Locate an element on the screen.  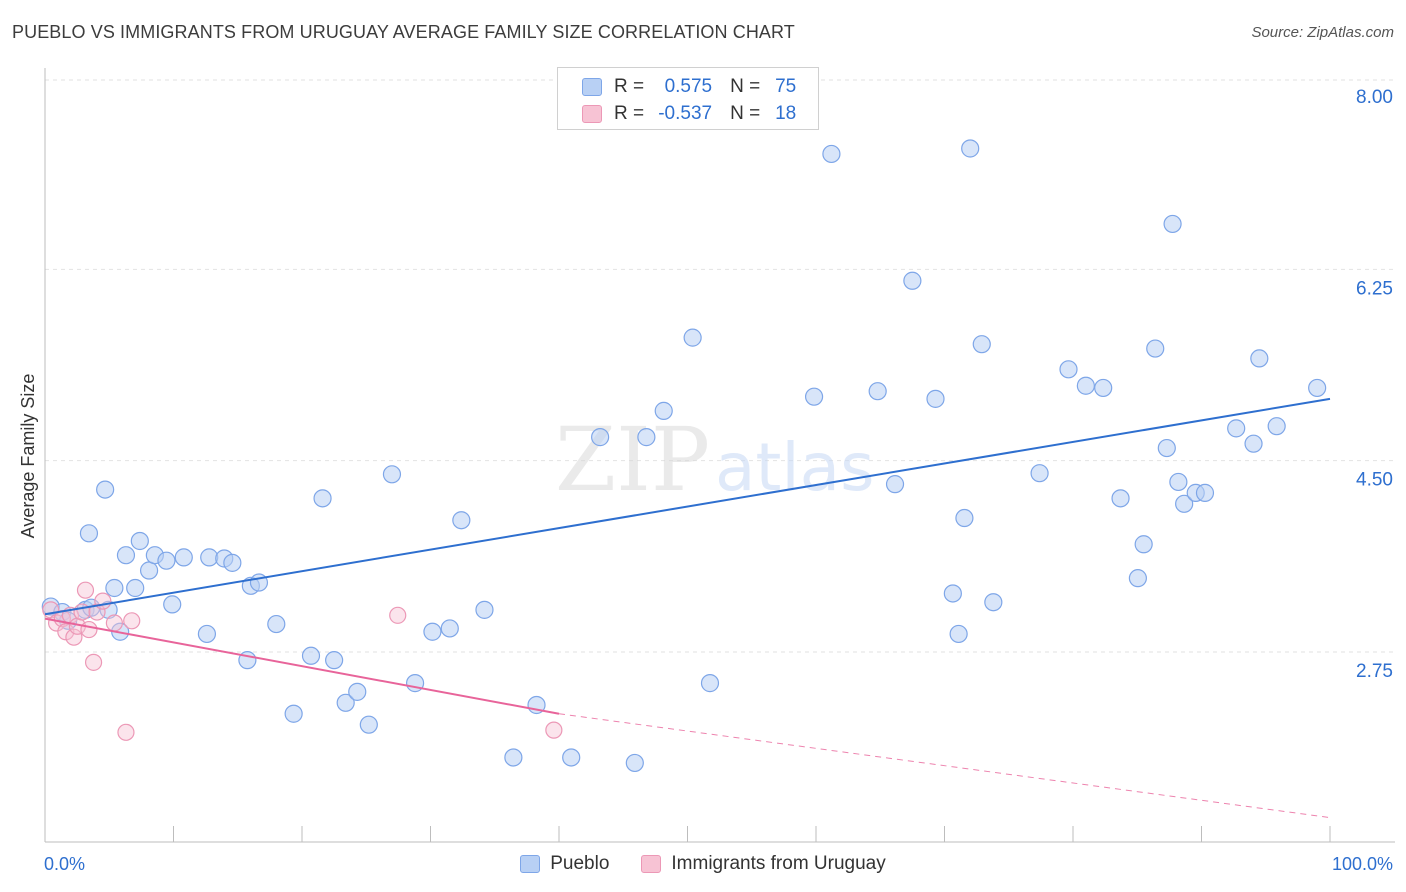
pueblo-r-value: 0.575 is located at coordinates (688, 86).